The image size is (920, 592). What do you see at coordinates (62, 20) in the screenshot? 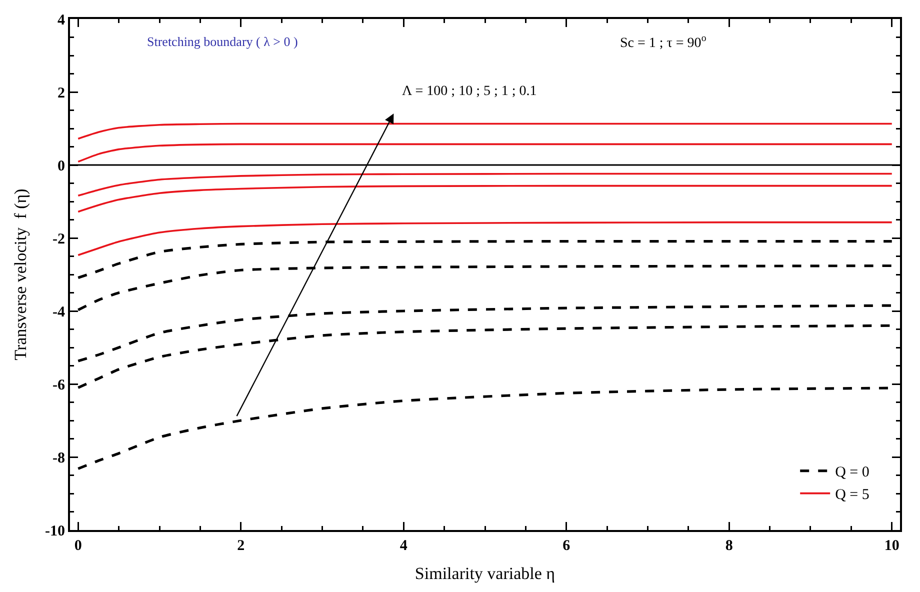
I see `y-tick-label: 4` at bounding box center [62, 20].